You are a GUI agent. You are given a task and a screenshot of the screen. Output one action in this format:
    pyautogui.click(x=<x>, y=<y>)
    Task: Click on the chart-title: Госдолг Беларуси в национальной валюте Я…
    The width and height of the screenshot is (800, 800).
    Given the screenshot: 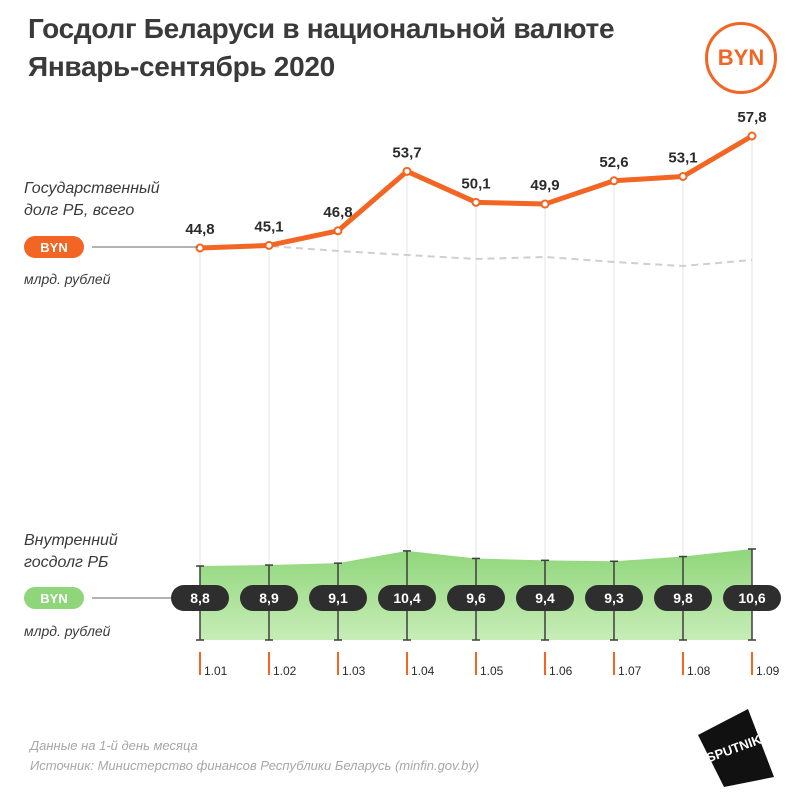 What is the action you would take?
    pyautogui.click(x=321, y=48)
    